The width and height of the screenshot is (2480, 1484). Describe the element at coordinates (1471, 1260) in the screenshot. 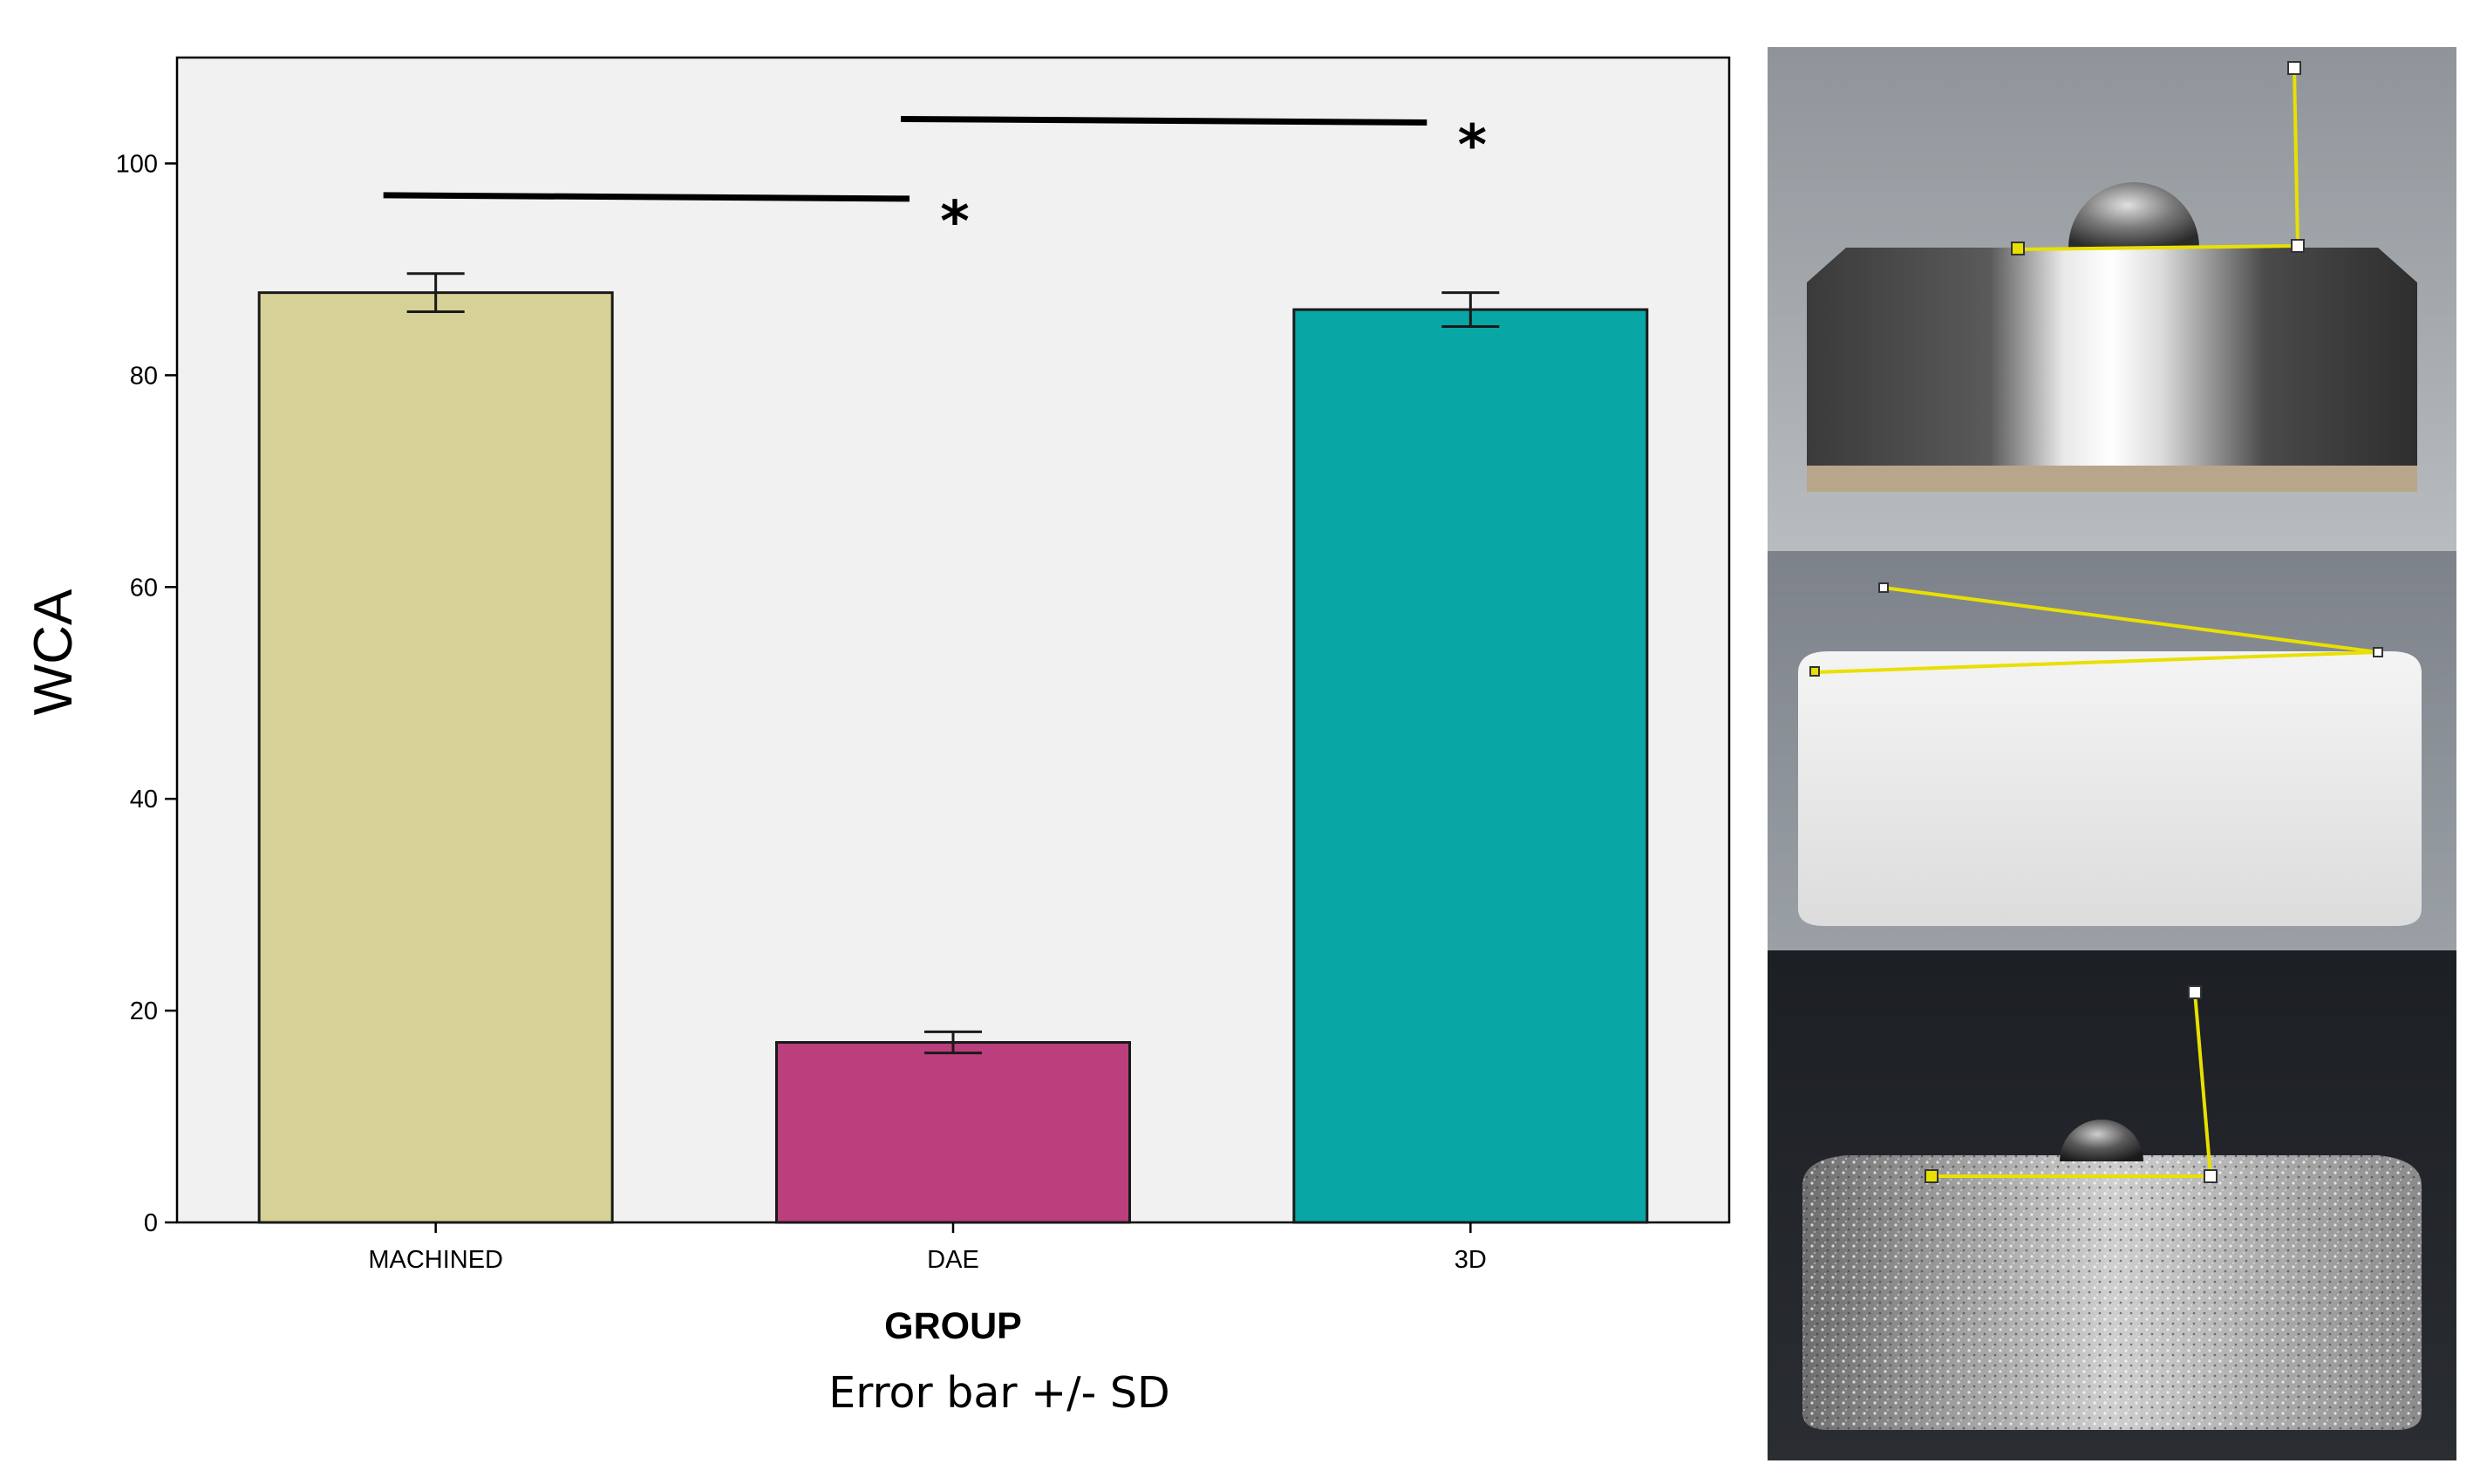

I see `x-tick-label: 3D` at that location.